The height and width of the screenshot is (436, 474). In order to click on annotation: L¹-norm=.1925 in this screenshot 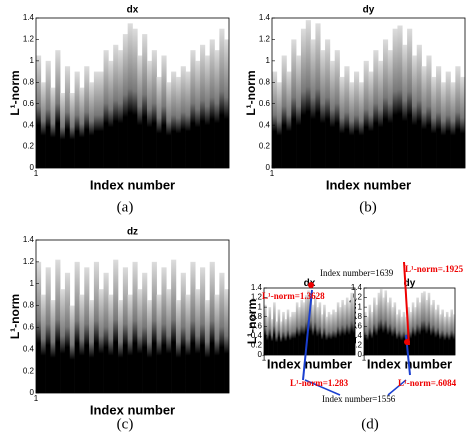, I will do `click(434, 269)`.